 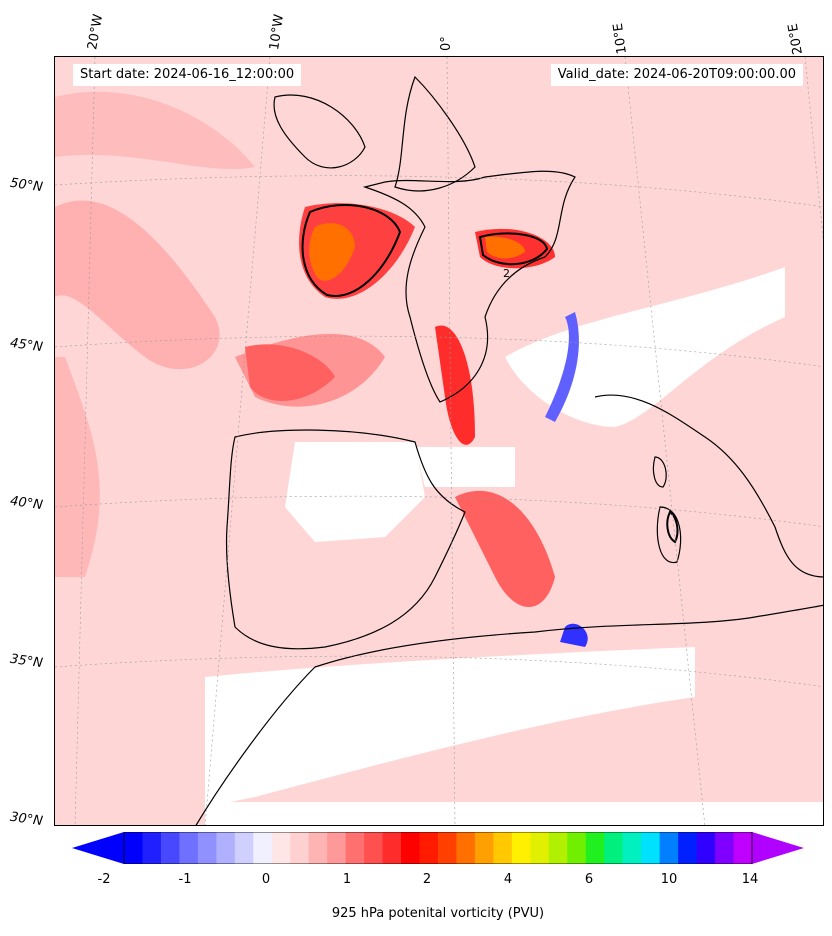 What do you see at coordinates (319, 131) in the screenshot?
I see `coastline-ireland` at bounding box center [319, 131].